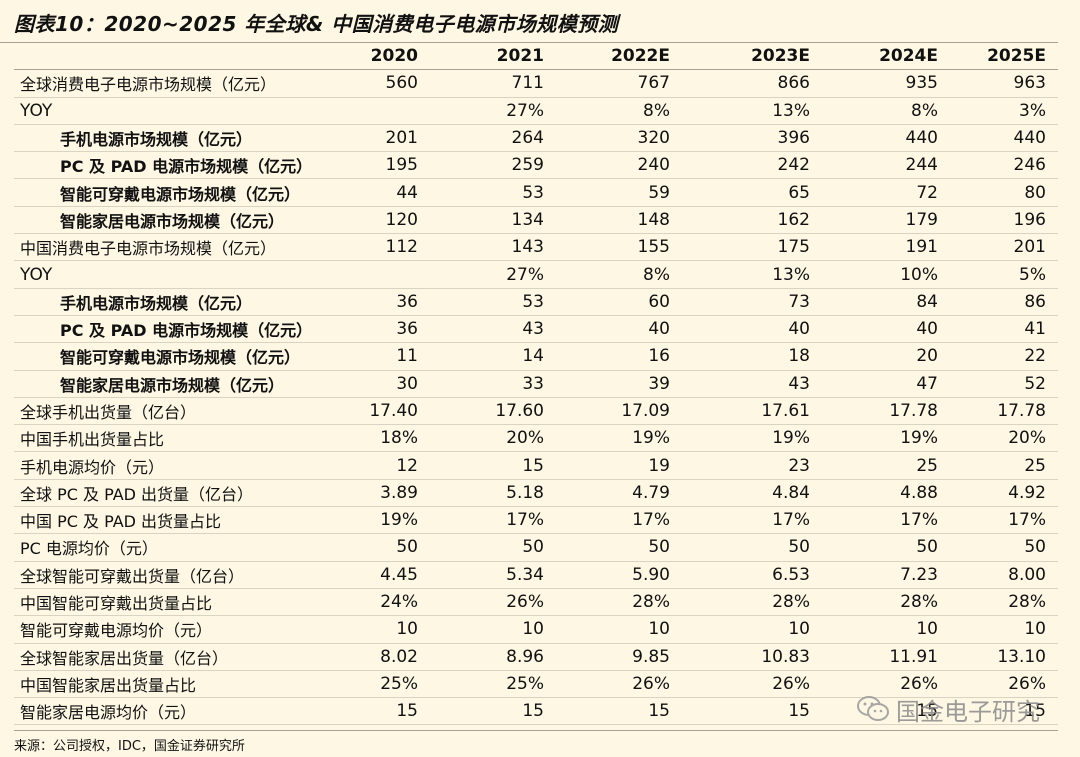 The width and height of the screenshot is (1080, 757). What do you see at coordinates (316, 24) in the screenshot?
I see `chart-title: 图表10：2020~2025 年全球& 中国消费电子电源市场规模预测` at bounding box center [316, 24].